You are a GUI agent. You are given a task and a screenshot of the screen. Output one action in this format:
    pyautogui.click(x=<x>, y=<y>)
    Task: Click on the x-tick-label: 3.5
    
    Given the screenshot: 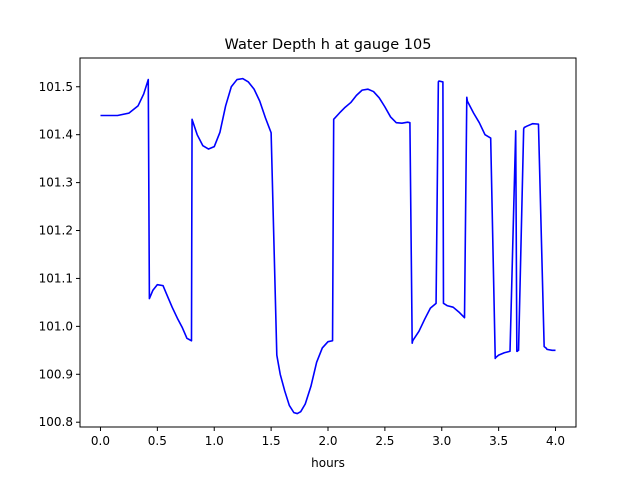 What is the action you would take?
    pyautogui.click(x=498, y=441)
    